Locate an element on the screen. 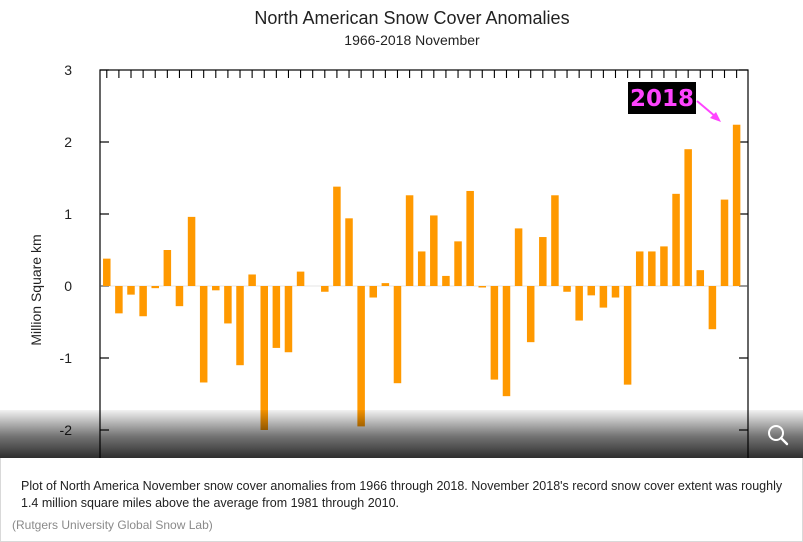 The image size is (803, 542). y-tick-label: 2 is located at coordinates (68, 142).